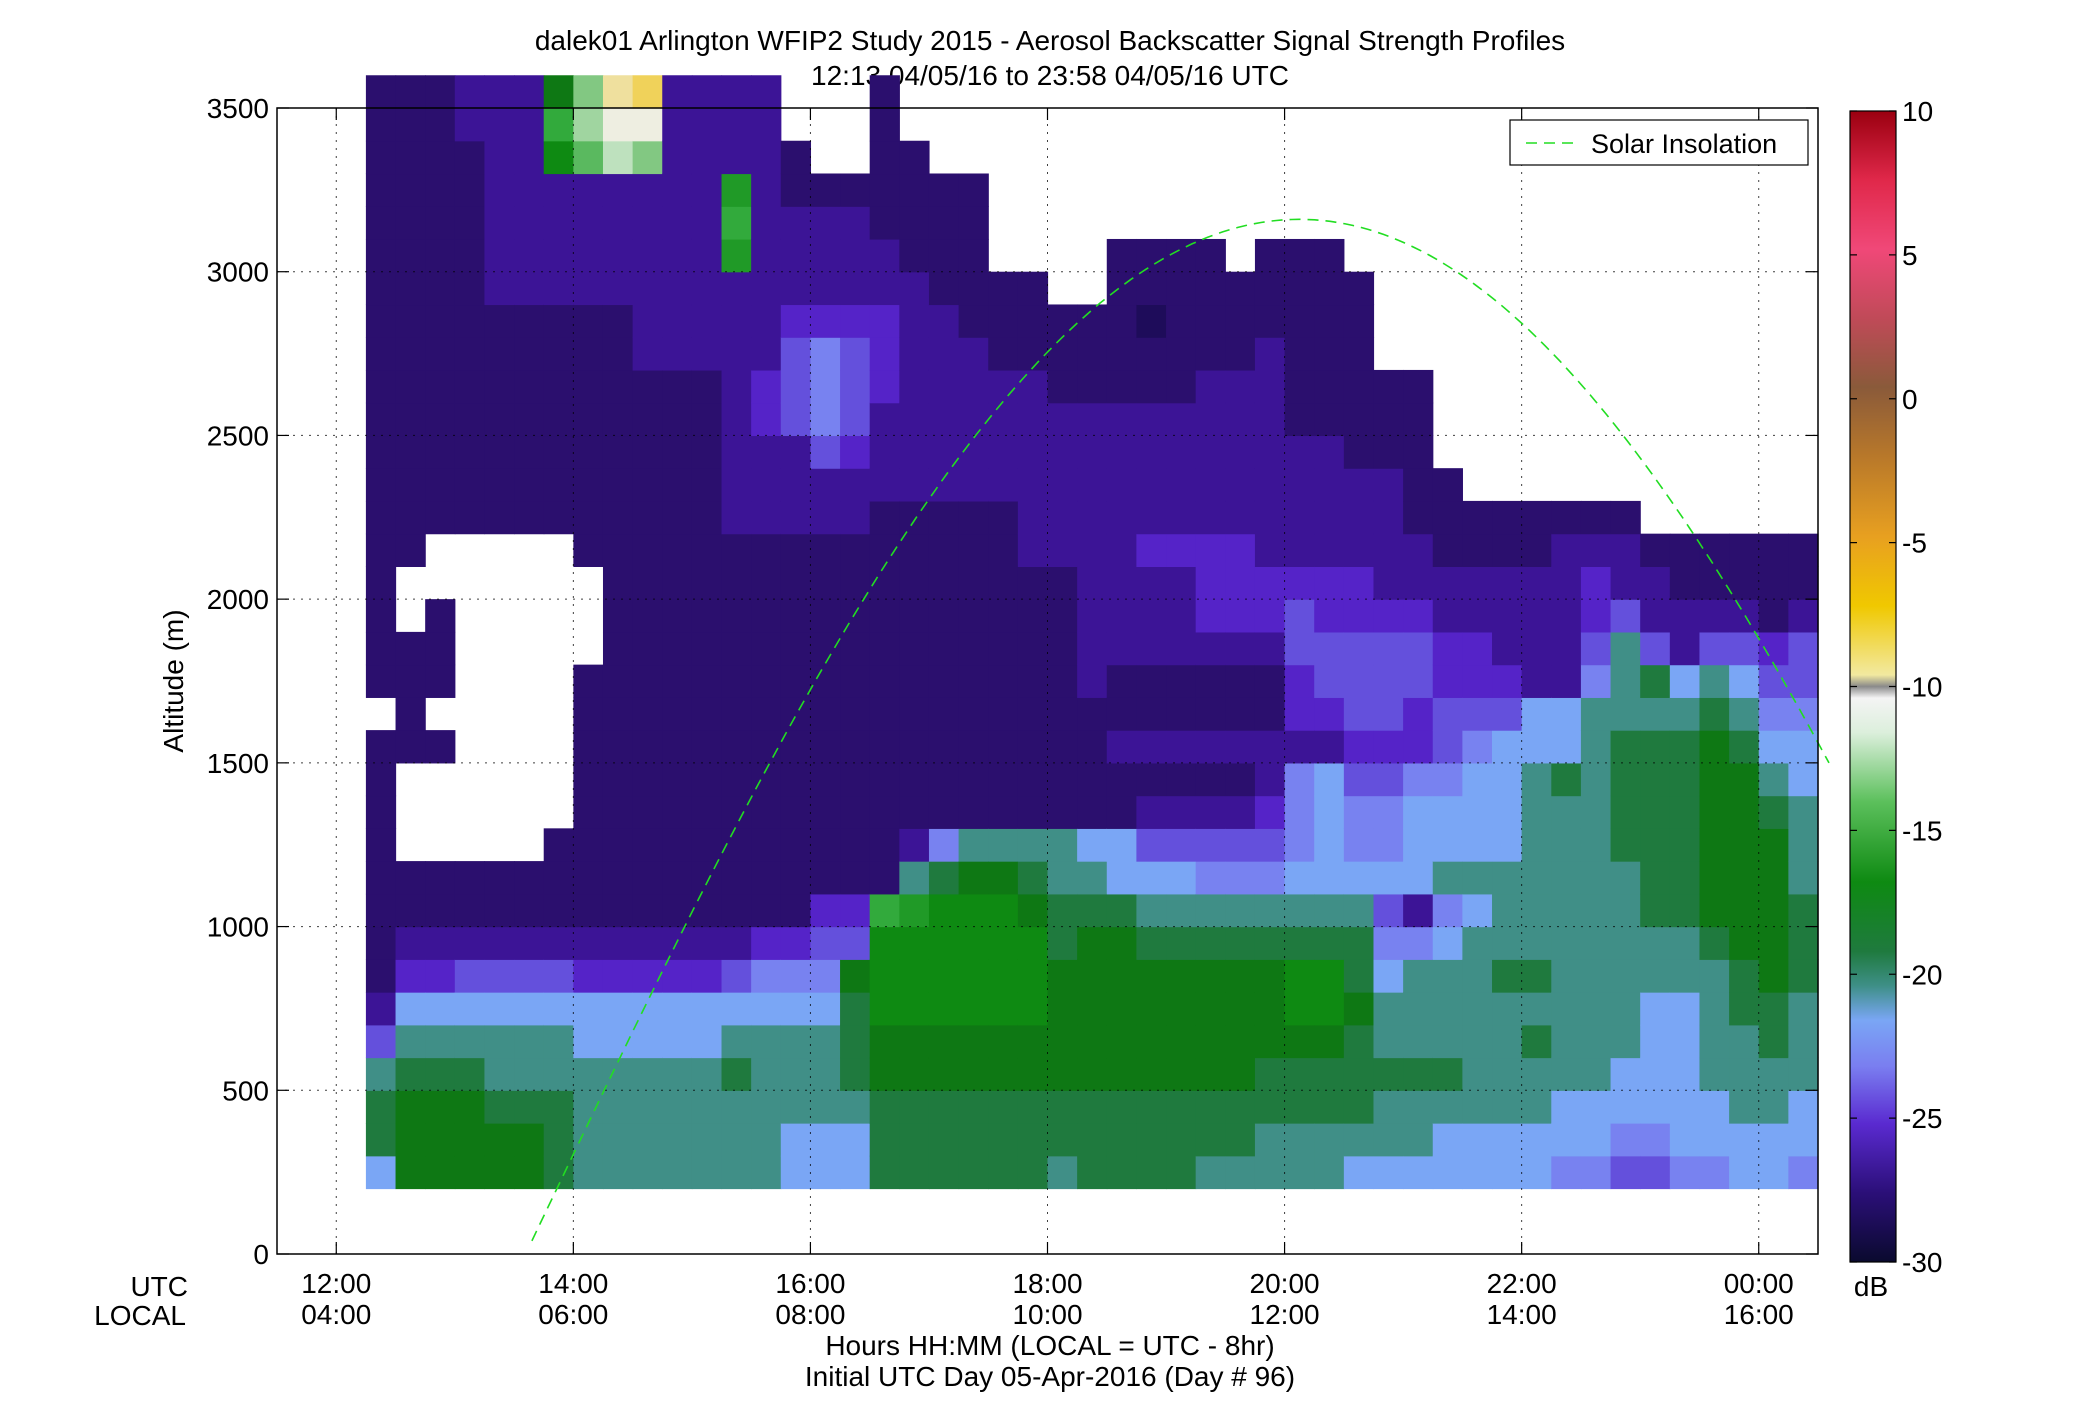  I want to click on y-tick-label: 3000, so click(238, 272).